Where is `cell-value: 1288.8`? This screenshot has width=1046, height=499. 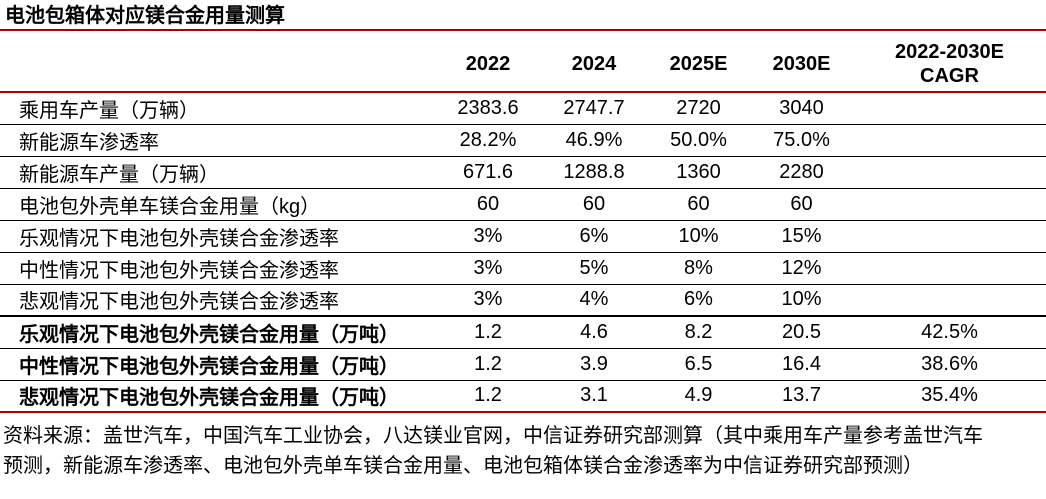 cell-value: 1288.8 is located at coordinates (594, 172).